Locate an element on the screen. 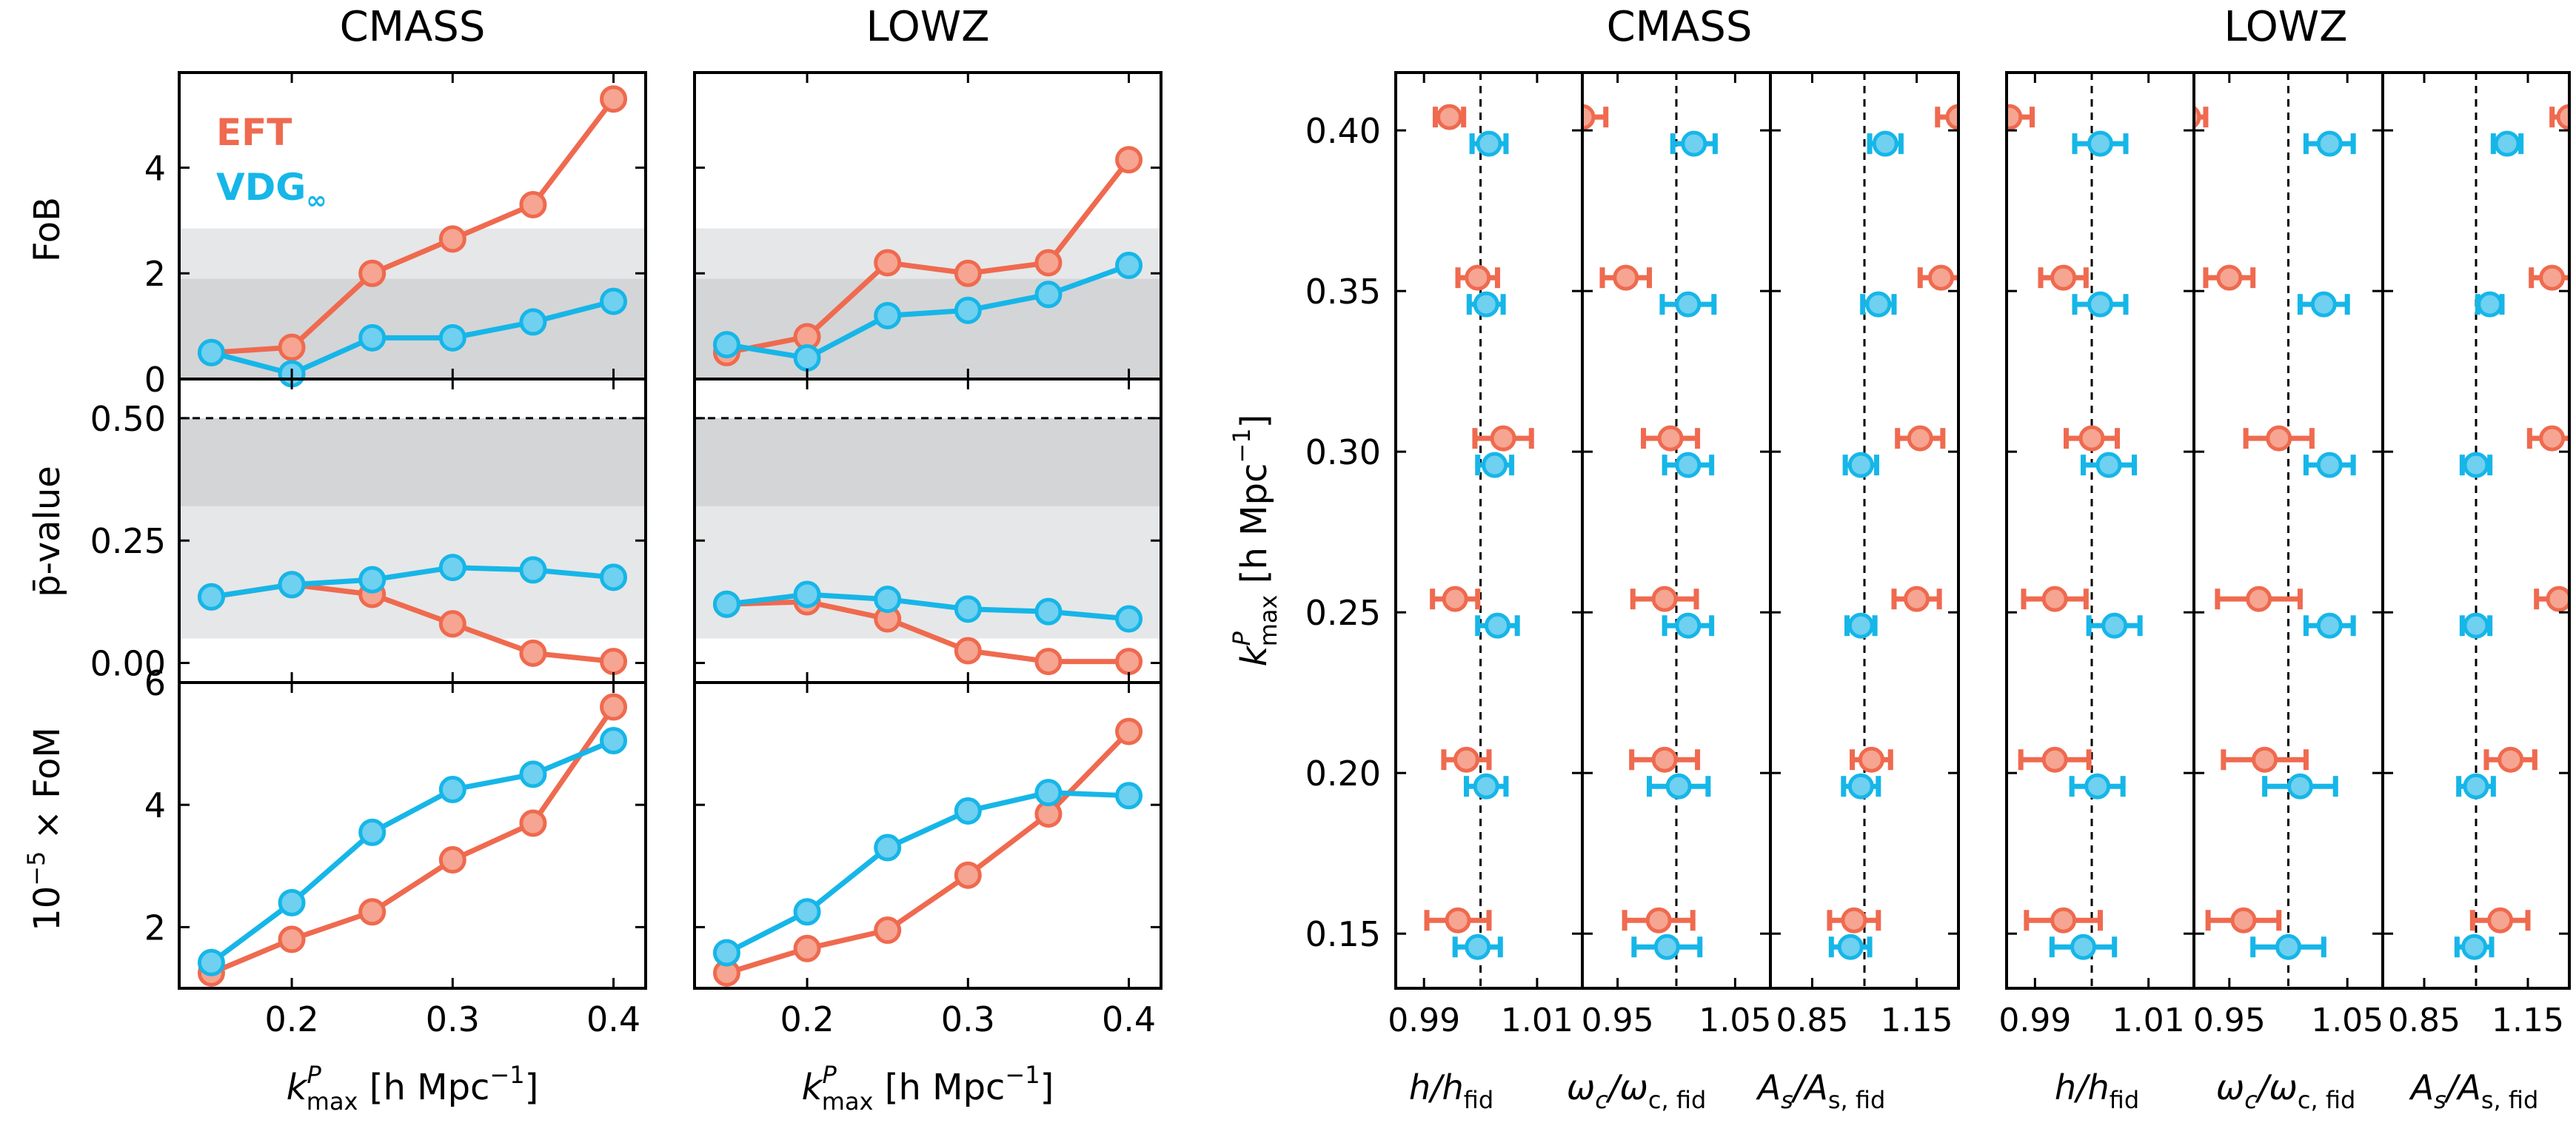  x-tick-label: 0.85 is located at coordinates (1812, 1021).